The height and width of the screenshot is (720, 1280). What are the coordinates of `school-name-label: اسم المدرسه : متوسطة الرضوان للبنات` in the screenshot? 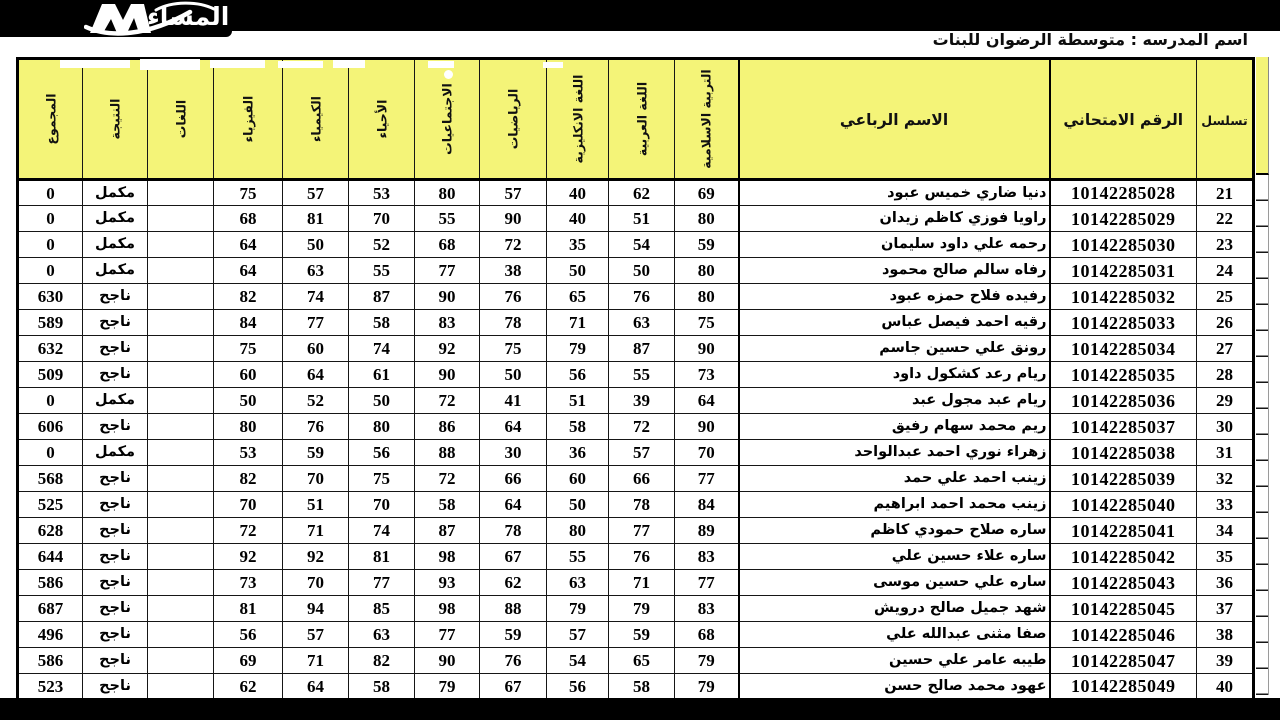 It's located at (1090, 39).